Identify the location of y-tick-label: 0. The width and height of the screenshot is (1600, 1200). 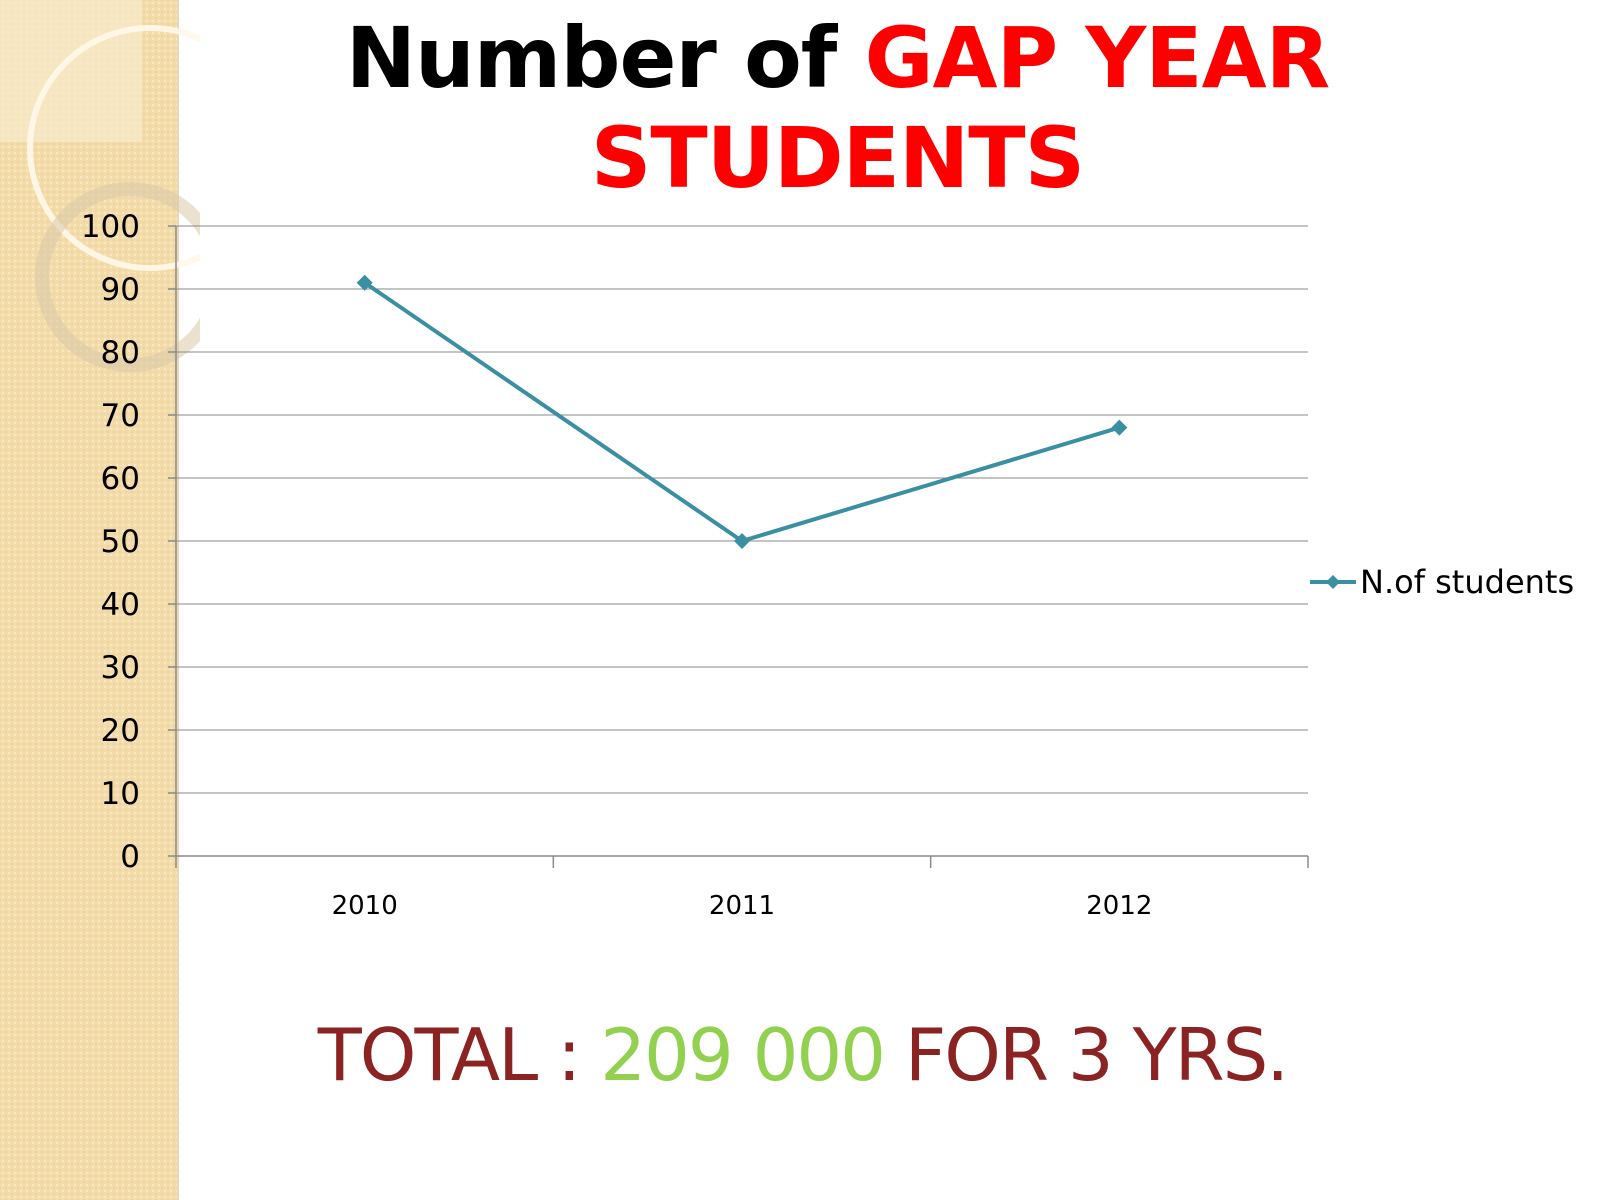
(130, 857).